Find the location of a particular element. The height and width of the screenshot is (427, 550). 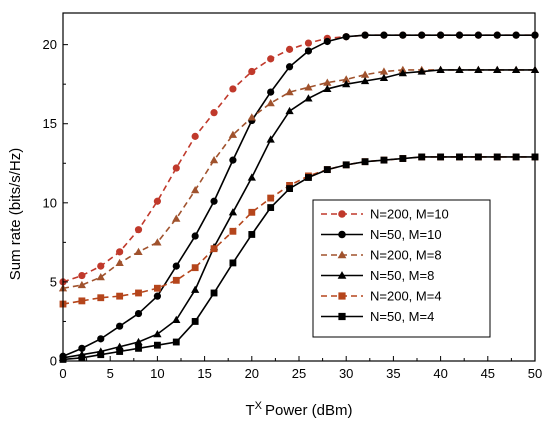

legend-entry: N=50, M=8 is located at coordinates (377, 275).